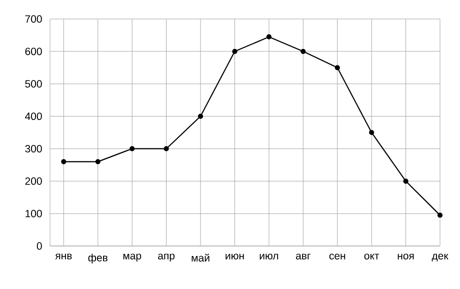 Image resolution: width=460 pixels, height=289 pixels. What do you see at coordinates (63, 257) in the screenshot?
I see `x-tick-label: янв` at bounding box center [63, 257].